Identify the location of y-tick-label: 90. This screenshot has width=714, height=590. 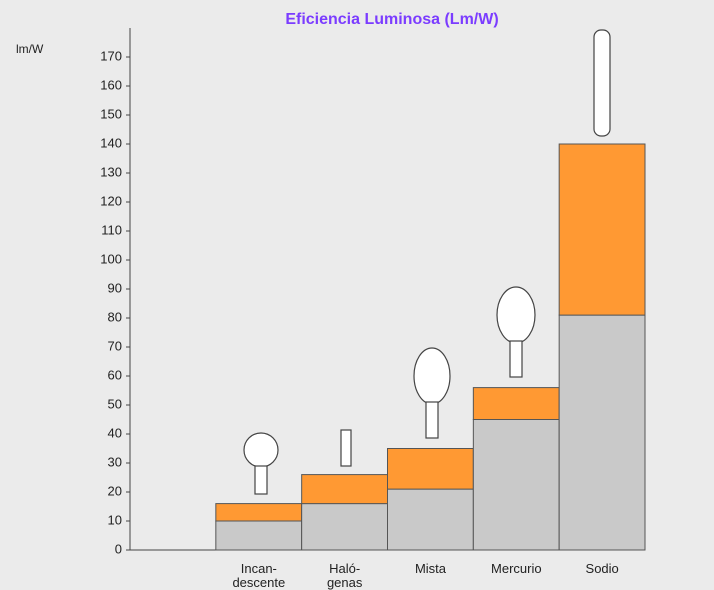
(115, 287).